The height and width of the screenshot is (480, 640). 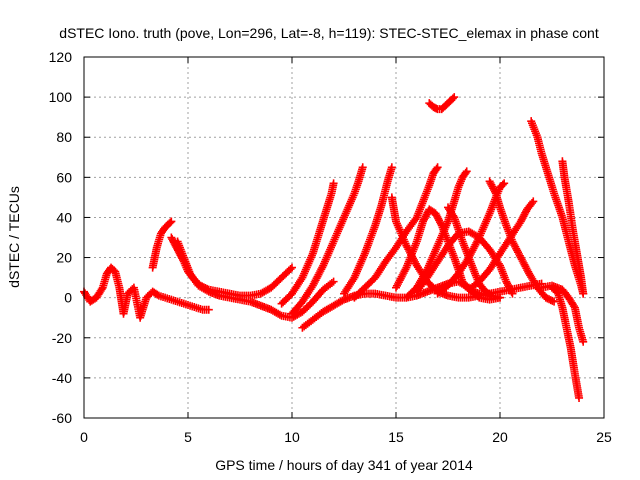 I want to click on y-tick-label: -20, so click(x=62, y=338).